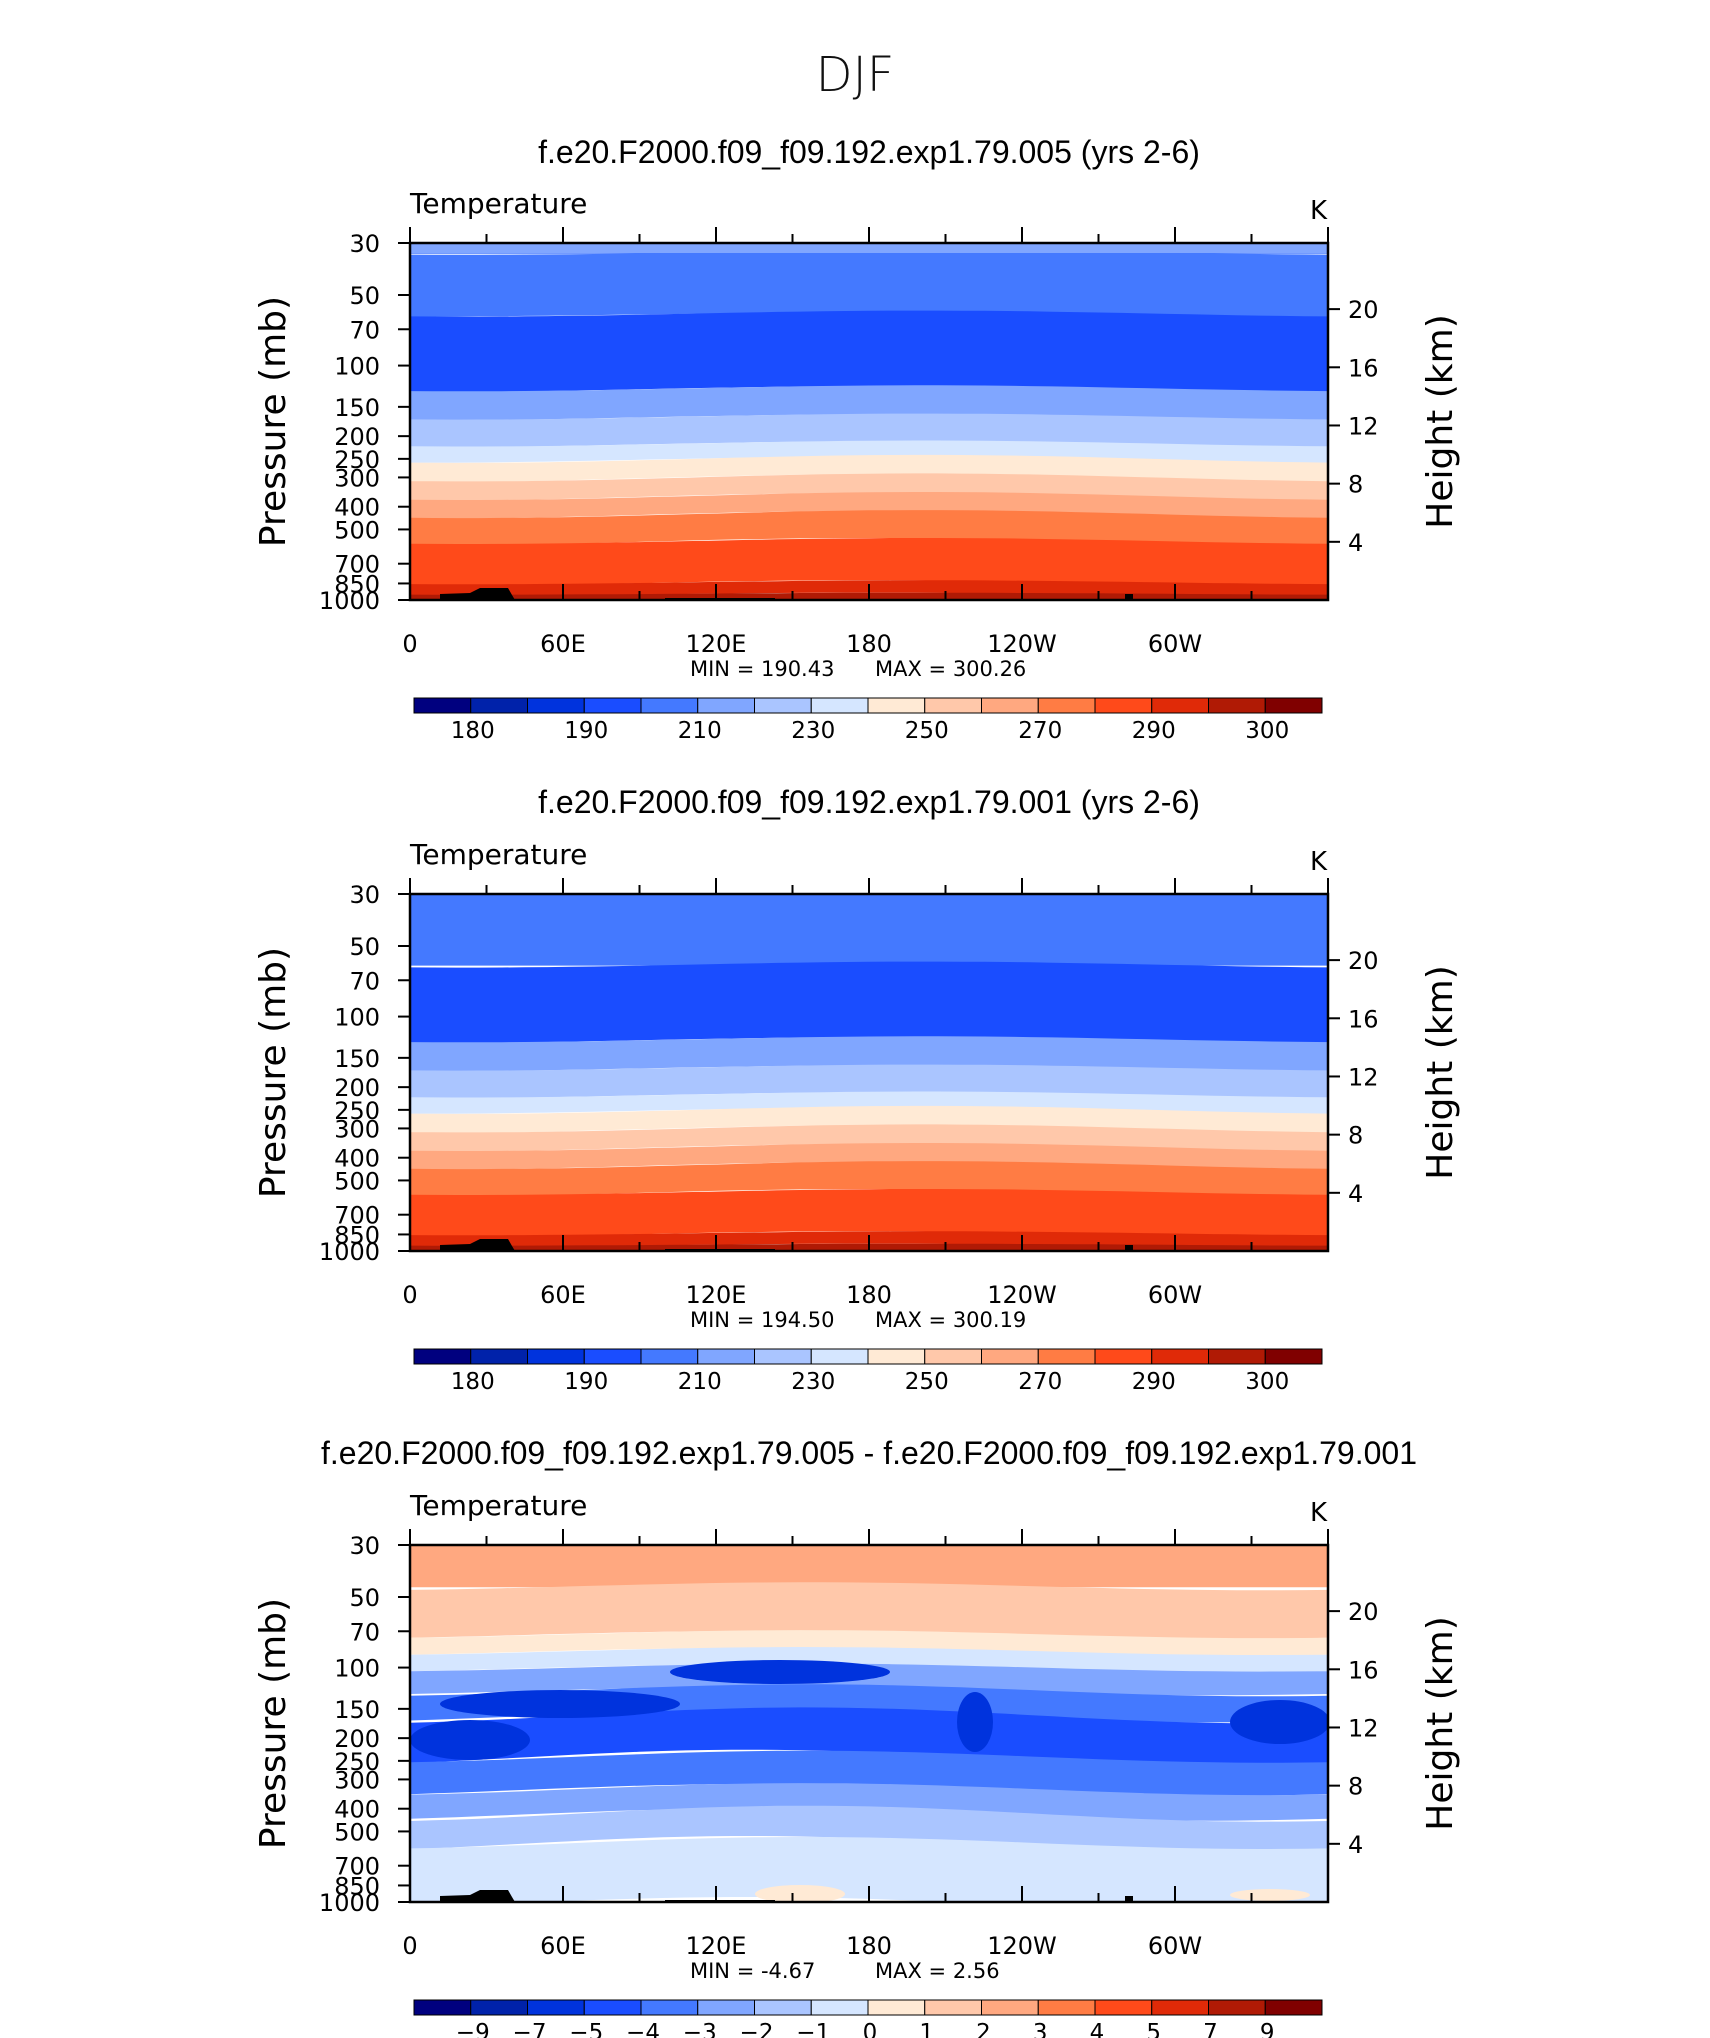 The height and width of the screenshot is (2038, 1710). I want to click on colorbar-label: 190, so click(586, 731).